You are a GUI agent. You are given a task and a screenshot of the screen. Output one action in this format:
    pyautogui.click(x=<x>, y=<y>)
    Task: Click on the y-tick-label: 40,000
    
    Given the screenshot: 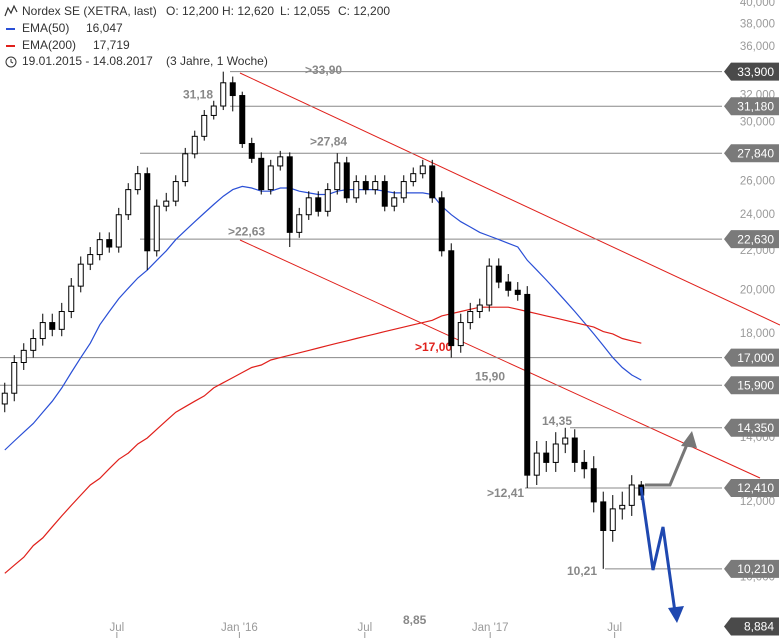 What is the action you would take?
    pyautogui.click(x=757, y=4)
    